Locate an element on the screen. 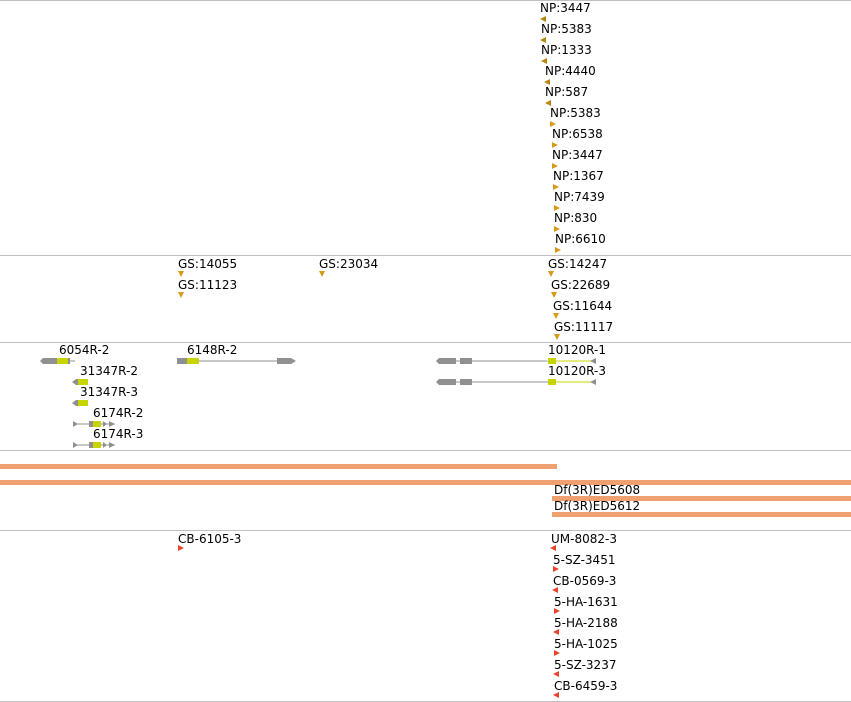 The image size is (851, 702). np-label: NP:4440 is located at coordinates (570, 71).